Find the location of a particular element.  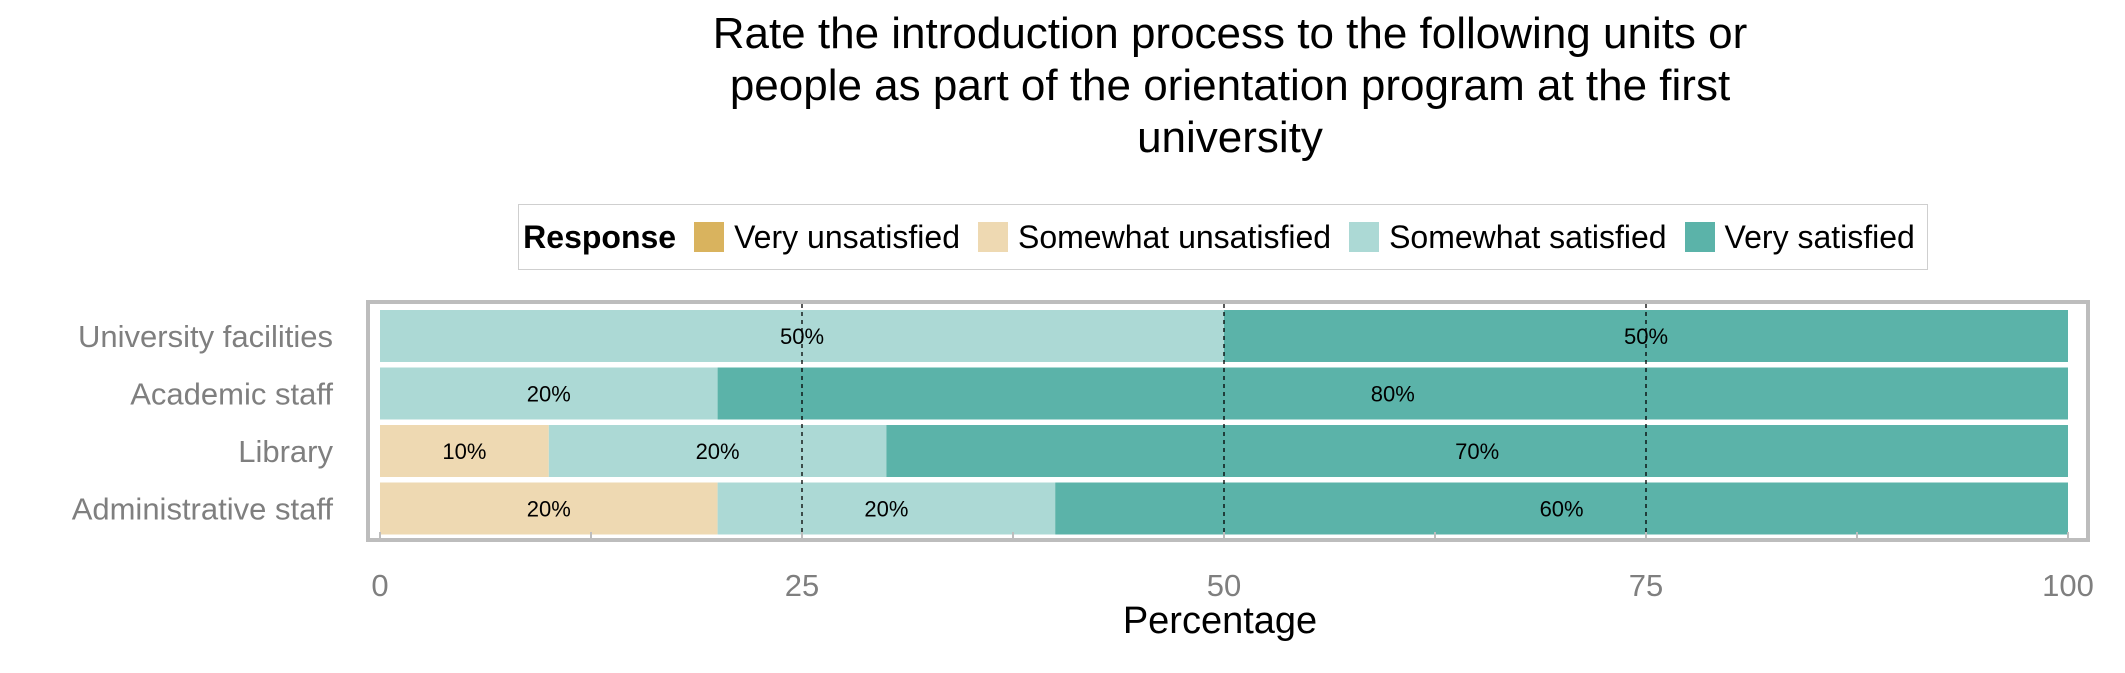

legend-label-very-satisfied: Very satisfied is located at coordinates (1819, 236).